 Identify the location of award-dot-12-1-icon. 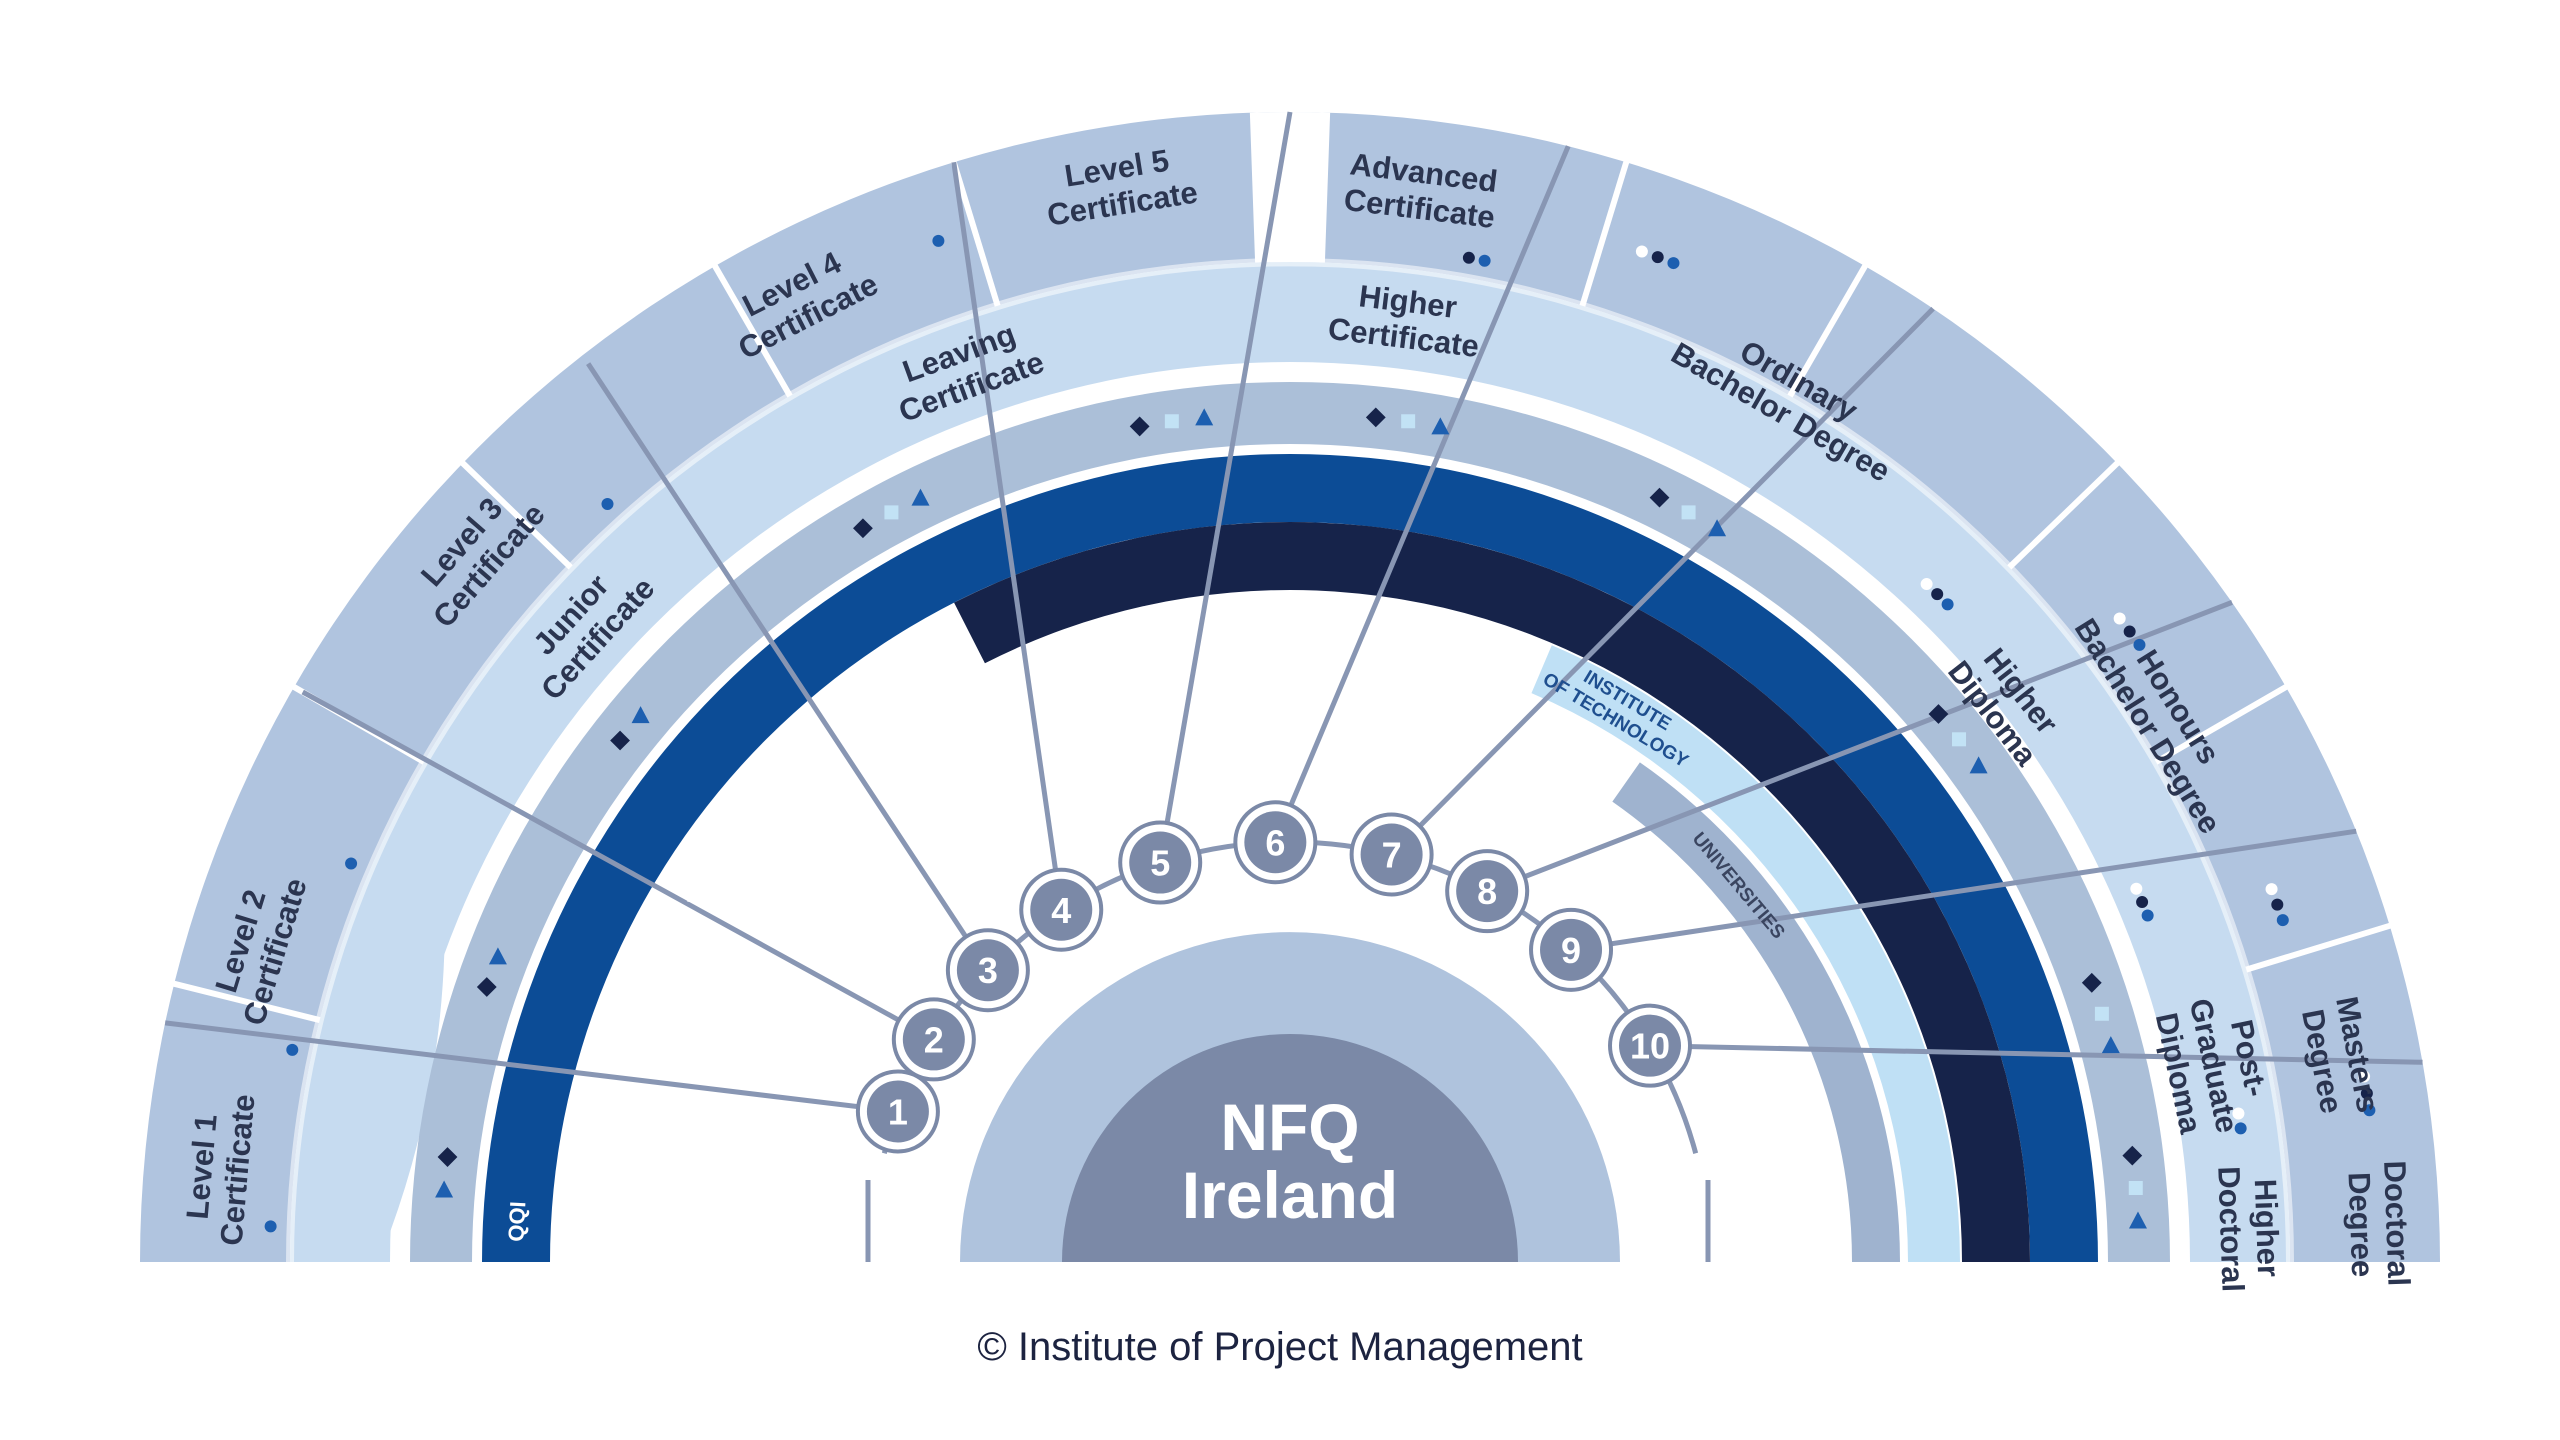
(2369, 1110).